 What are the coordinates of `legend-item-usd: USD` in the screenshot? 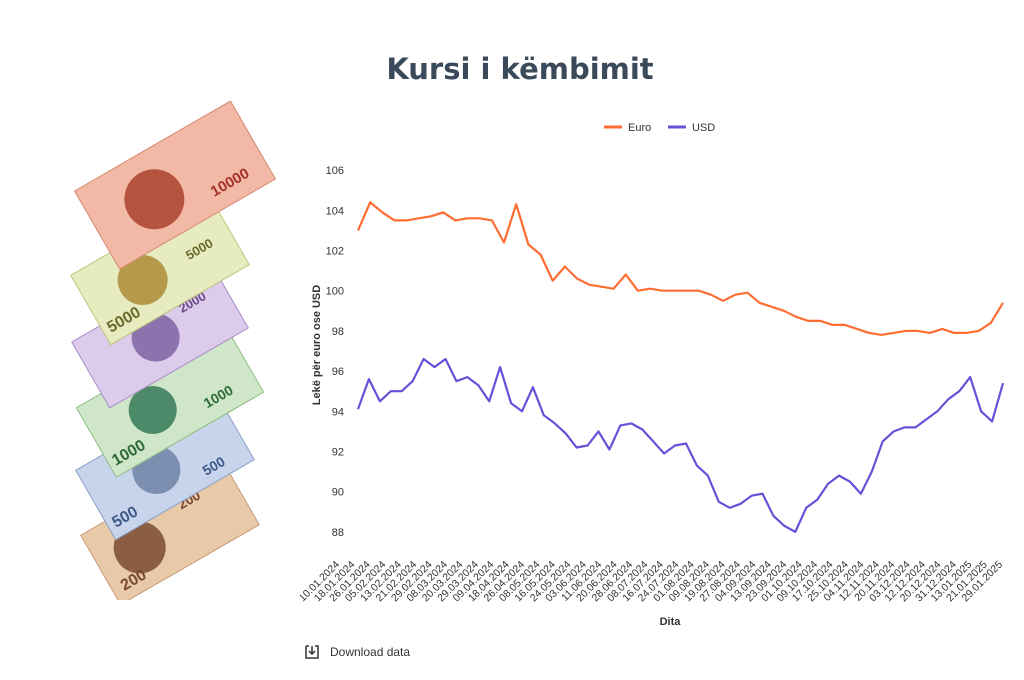 It's located at (691, 128).